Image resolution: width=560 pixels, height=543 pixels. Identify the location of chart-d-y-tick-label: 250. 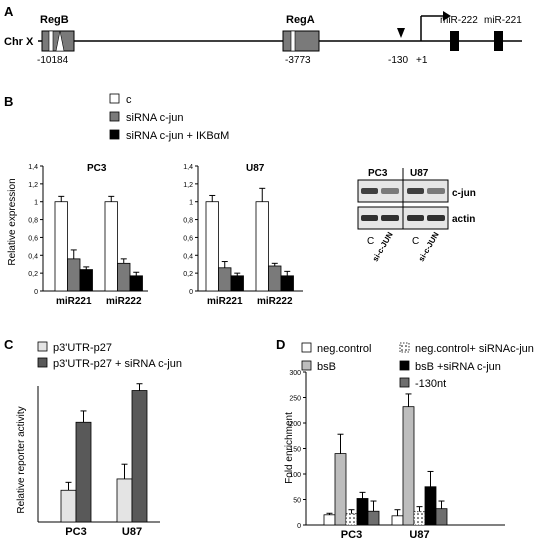
(295, 399).